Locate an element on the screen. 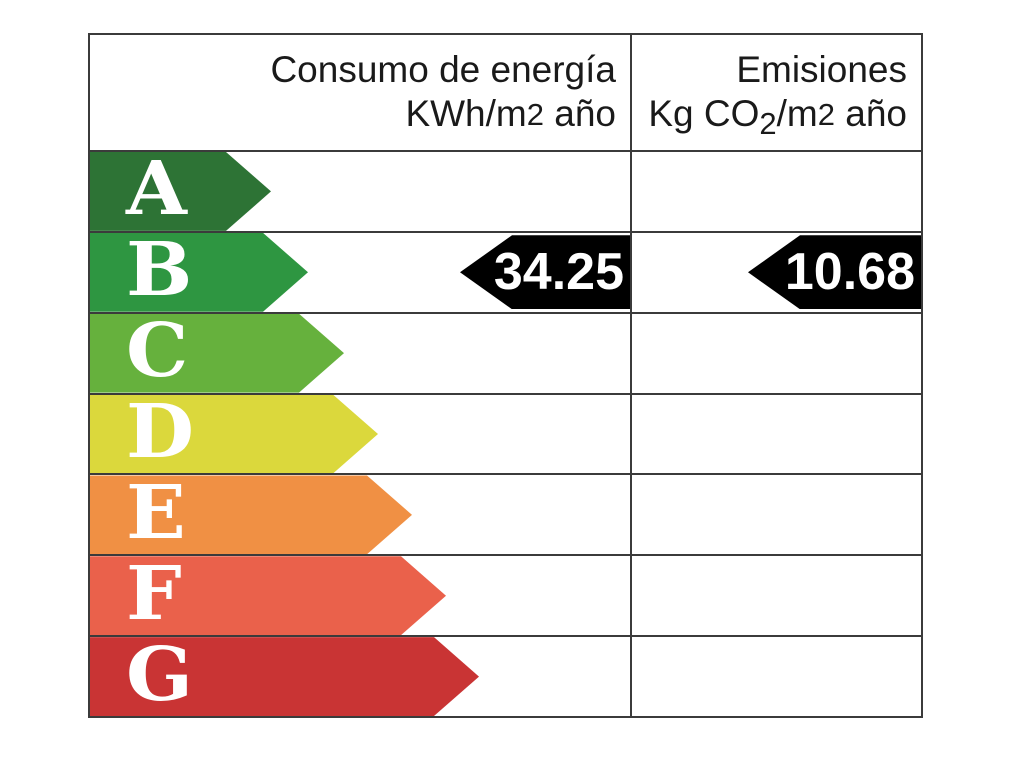 The width and height of the screenshot is (1020, 765). scale-row-a: A is located at coordinates (505, 192).